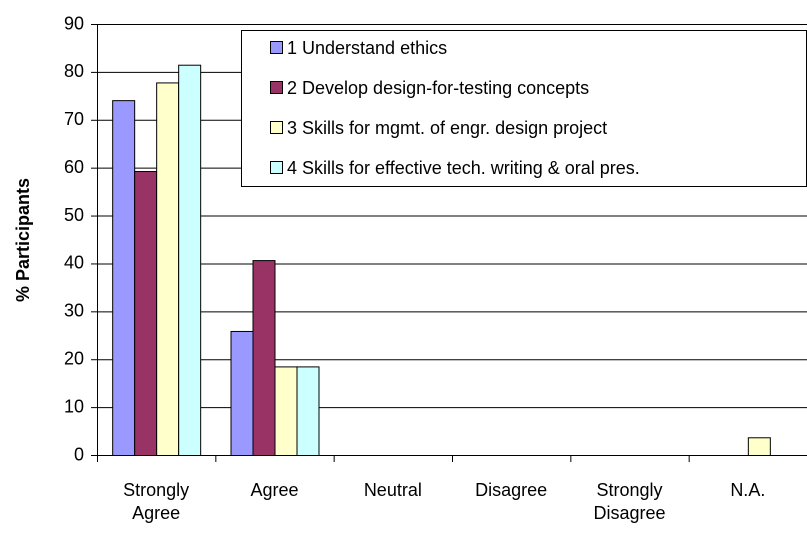 This screenshot has height=535, width=807. Describe the element at coordinates (74, 311) in the screenshot. I see `y-tick-label: 30` at that location.